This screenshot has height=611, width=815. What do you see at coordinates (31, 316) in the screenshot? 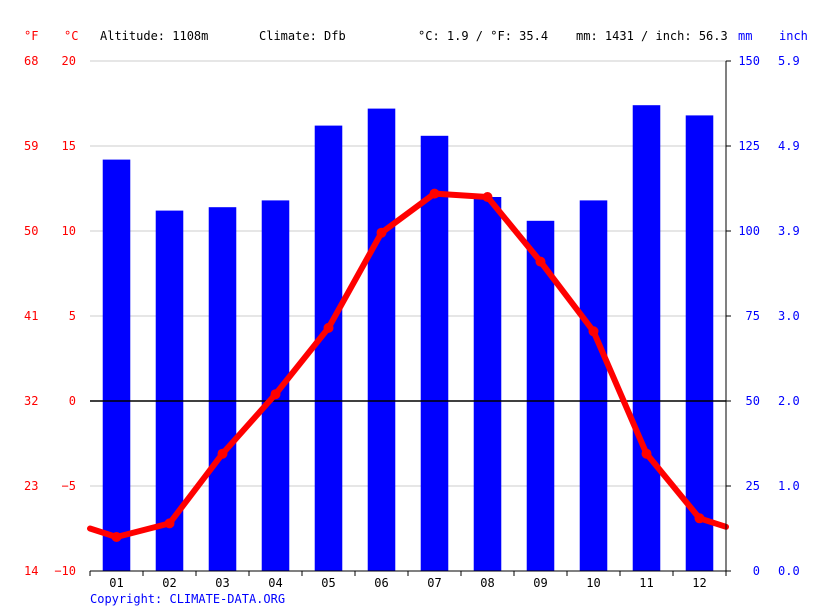
I see `fahrenheit-tick-label: 41` at bounding box center [31, 316].